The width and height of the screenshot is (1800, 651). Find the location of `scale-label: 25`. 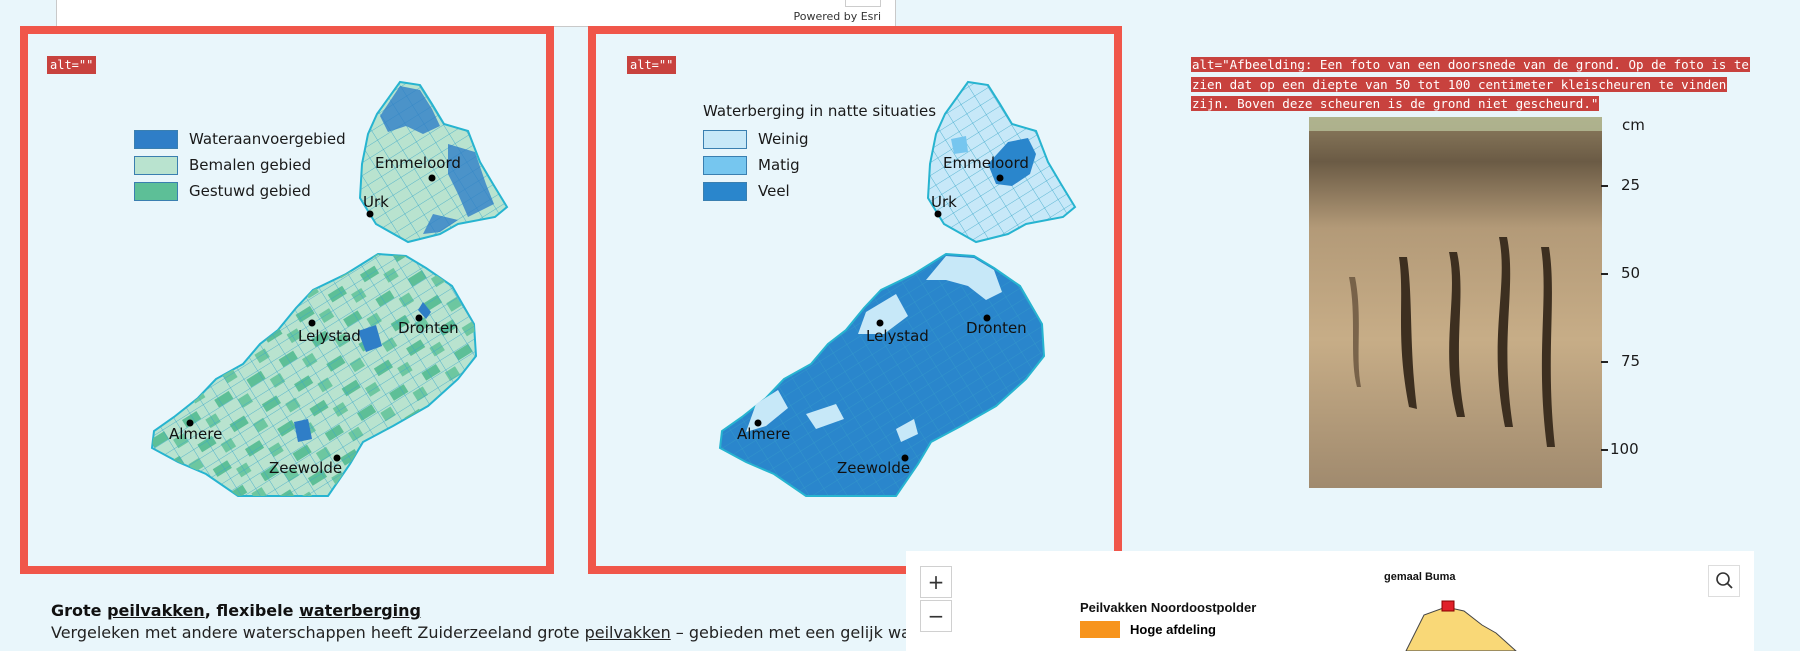

scale-label: 25 is located at coordinates (1631, 185).